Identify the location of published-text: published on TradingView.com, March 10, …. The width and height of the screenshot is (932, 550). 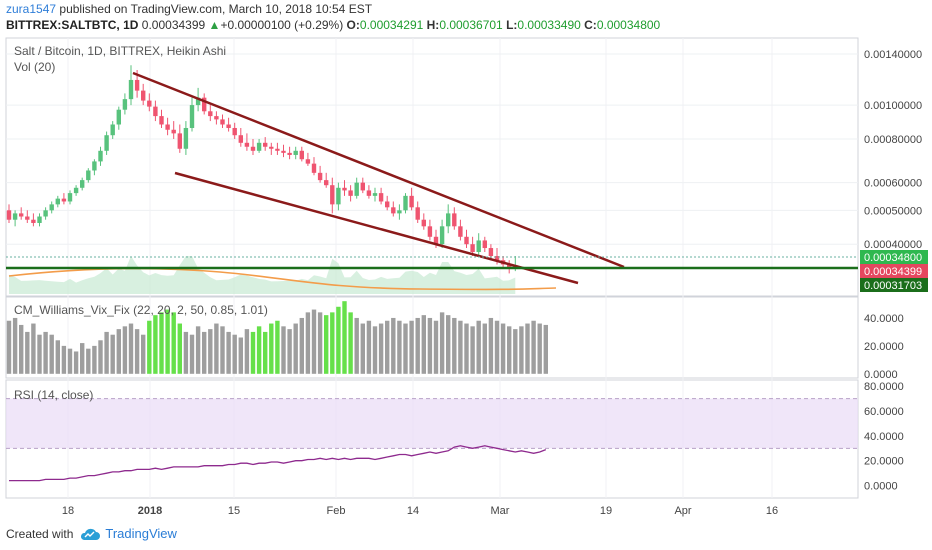
(216, 9).